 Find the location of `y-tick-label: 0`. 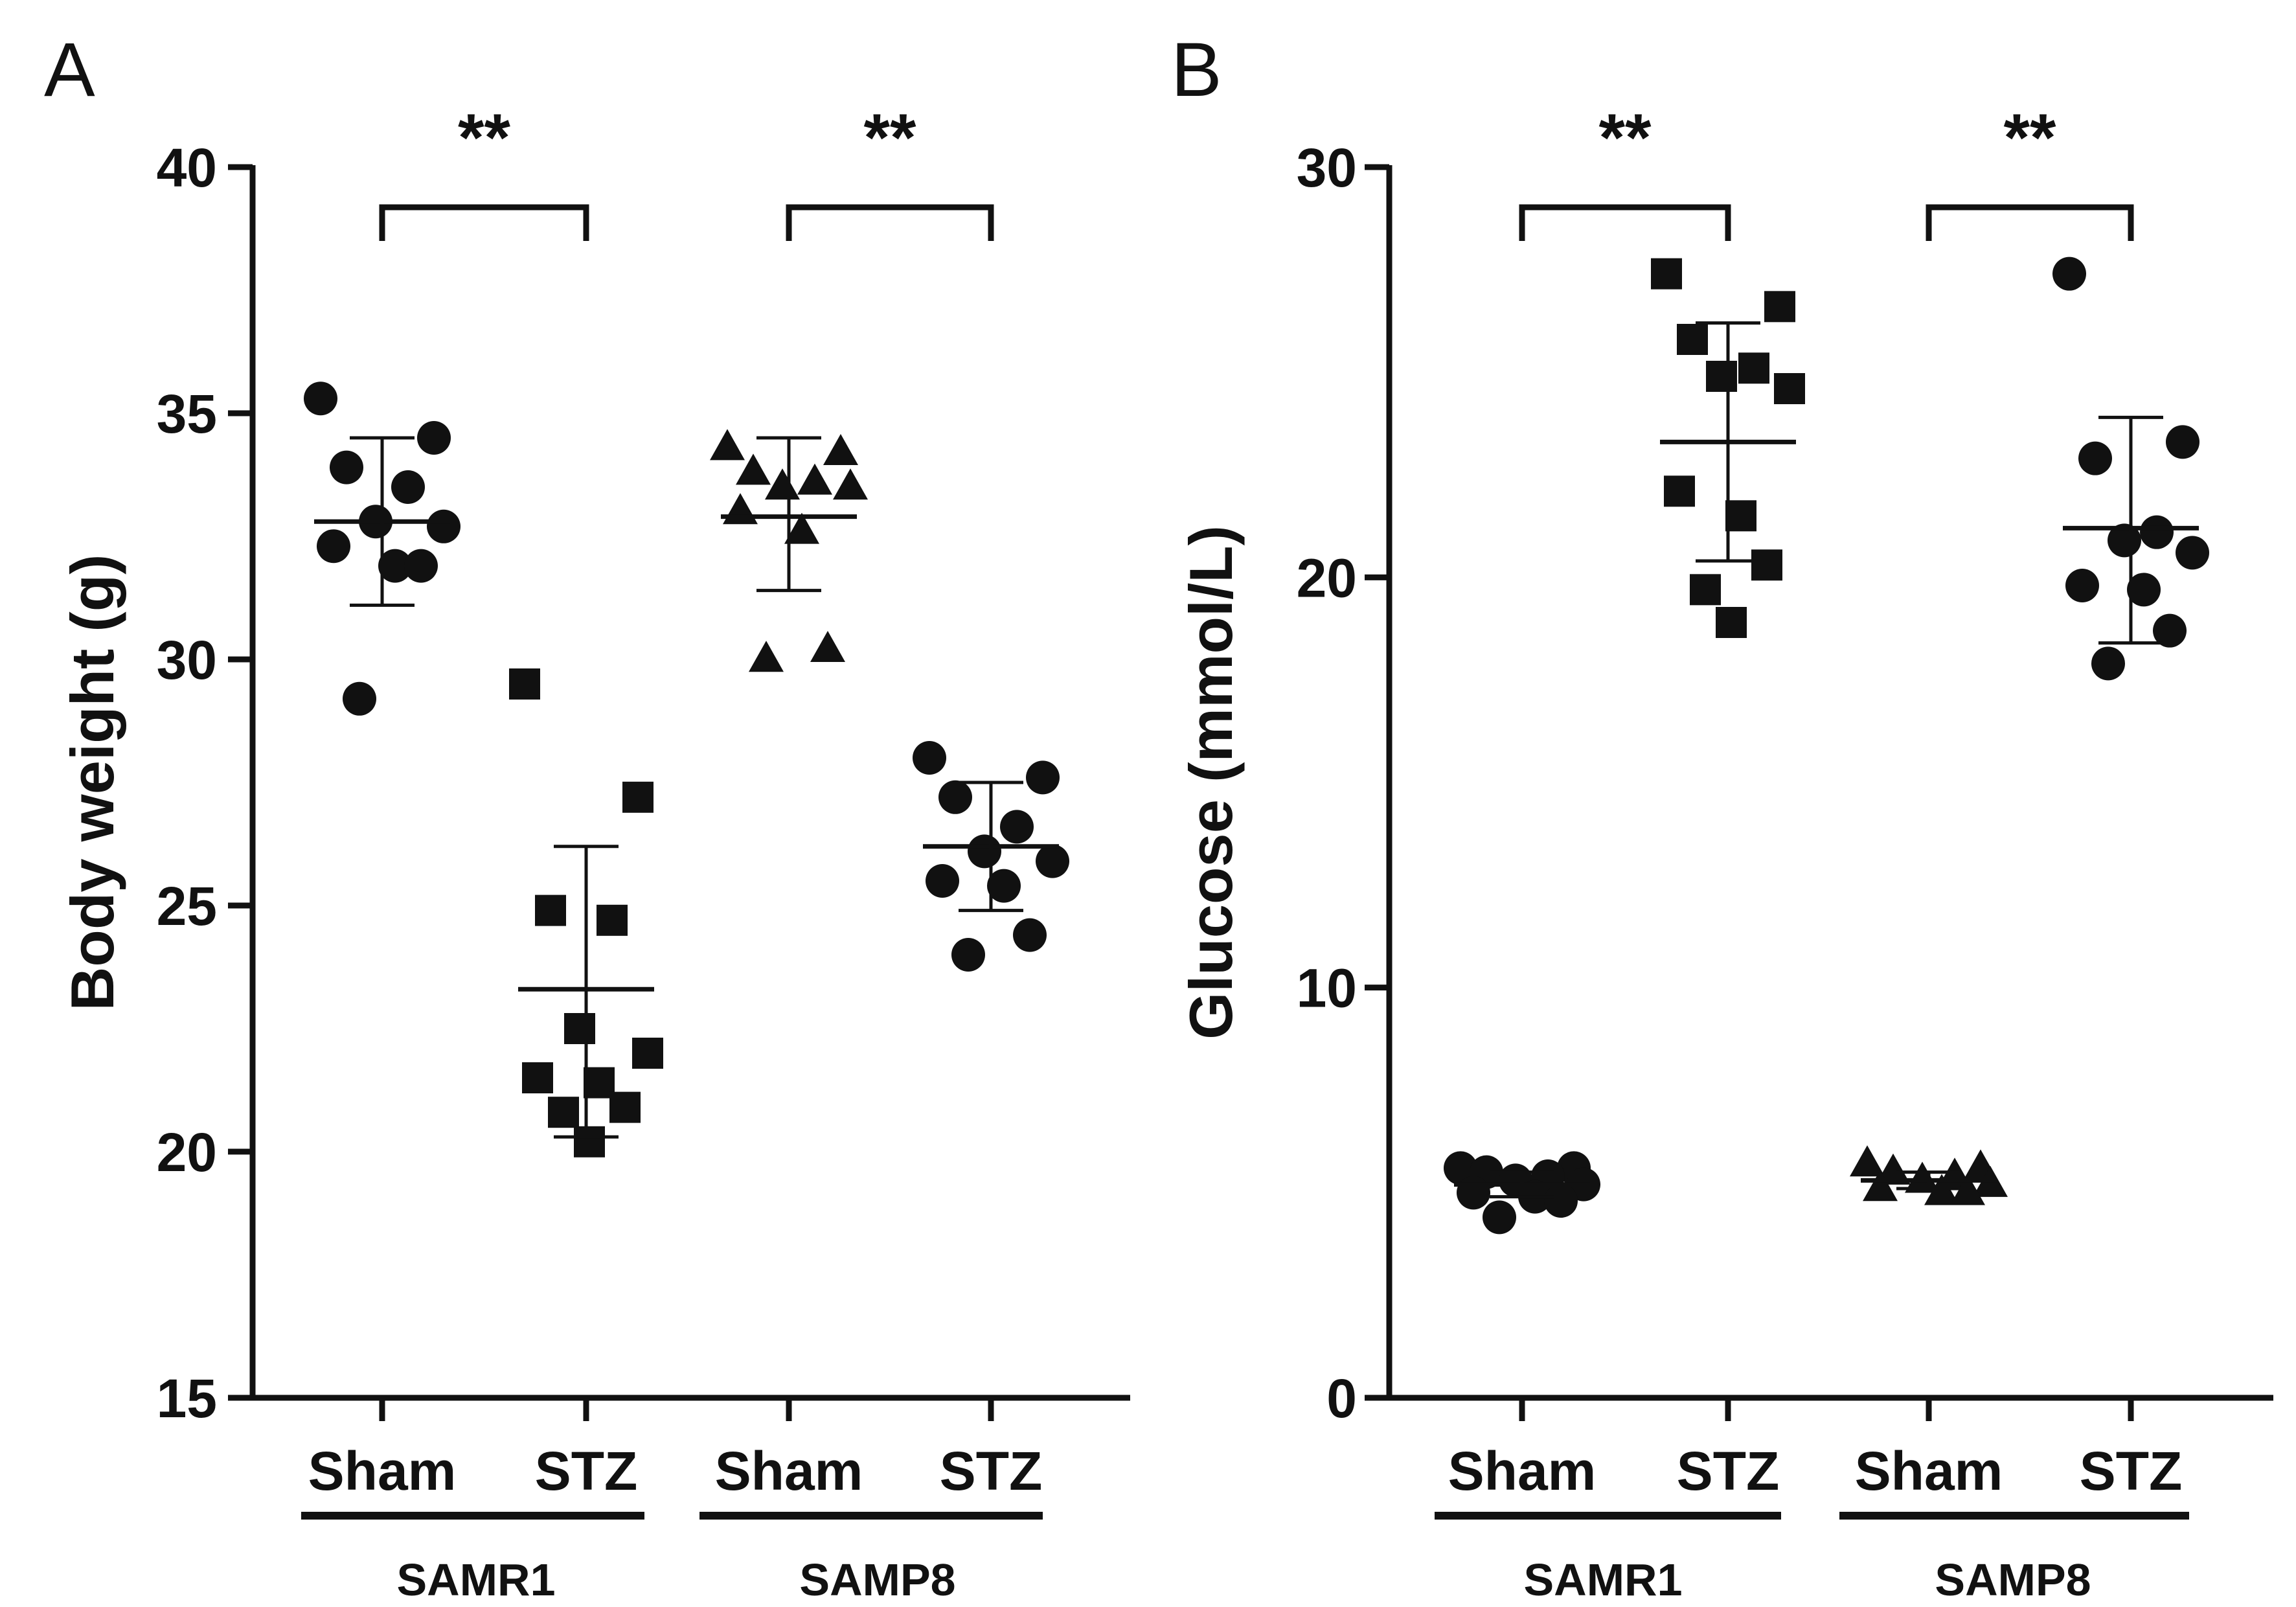

y-tick-label: 0 is located at coordinates (1341, 1398).